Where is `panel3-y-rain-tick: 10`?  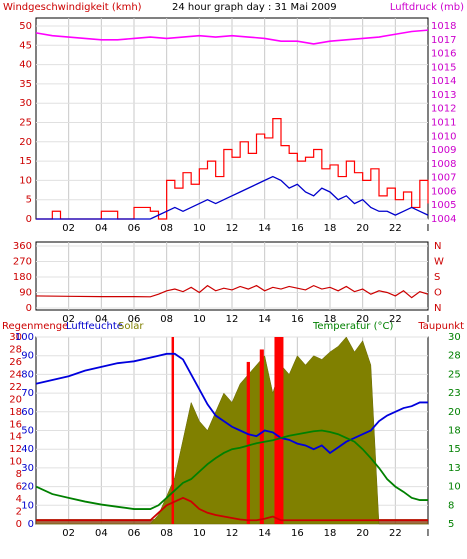 panel3-y-rain-tick: 10 is located at coordinates (15, 462).